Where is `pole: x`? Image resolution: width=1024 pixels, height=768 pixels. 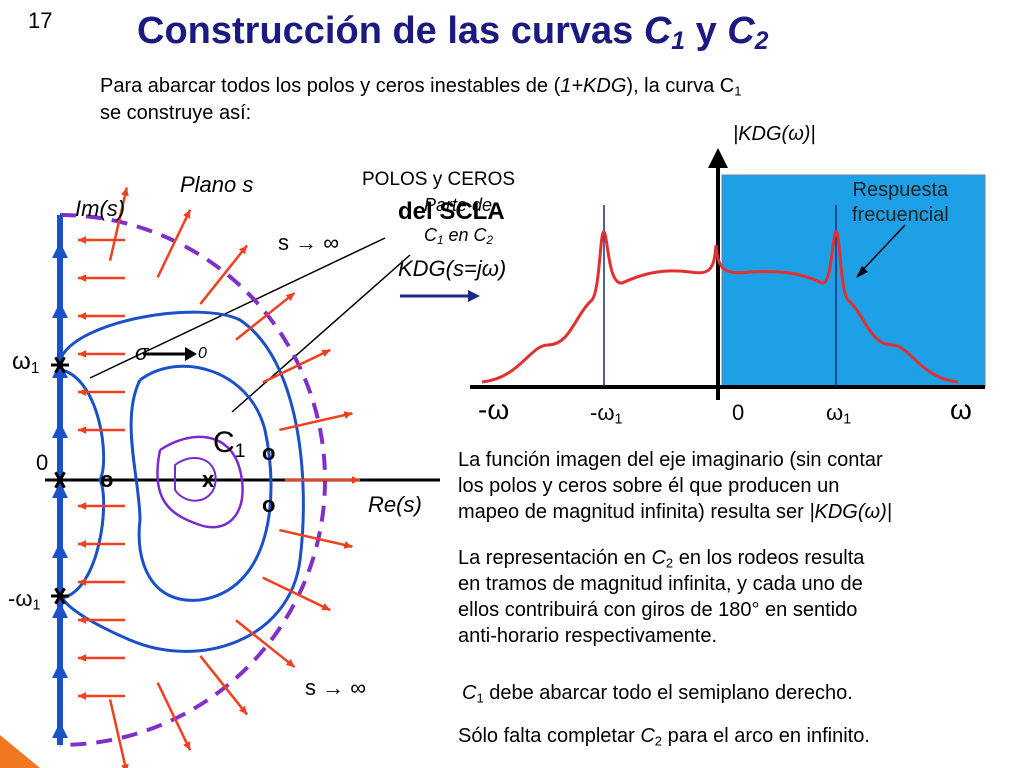
pole: x is located at coordinates (208, 479).